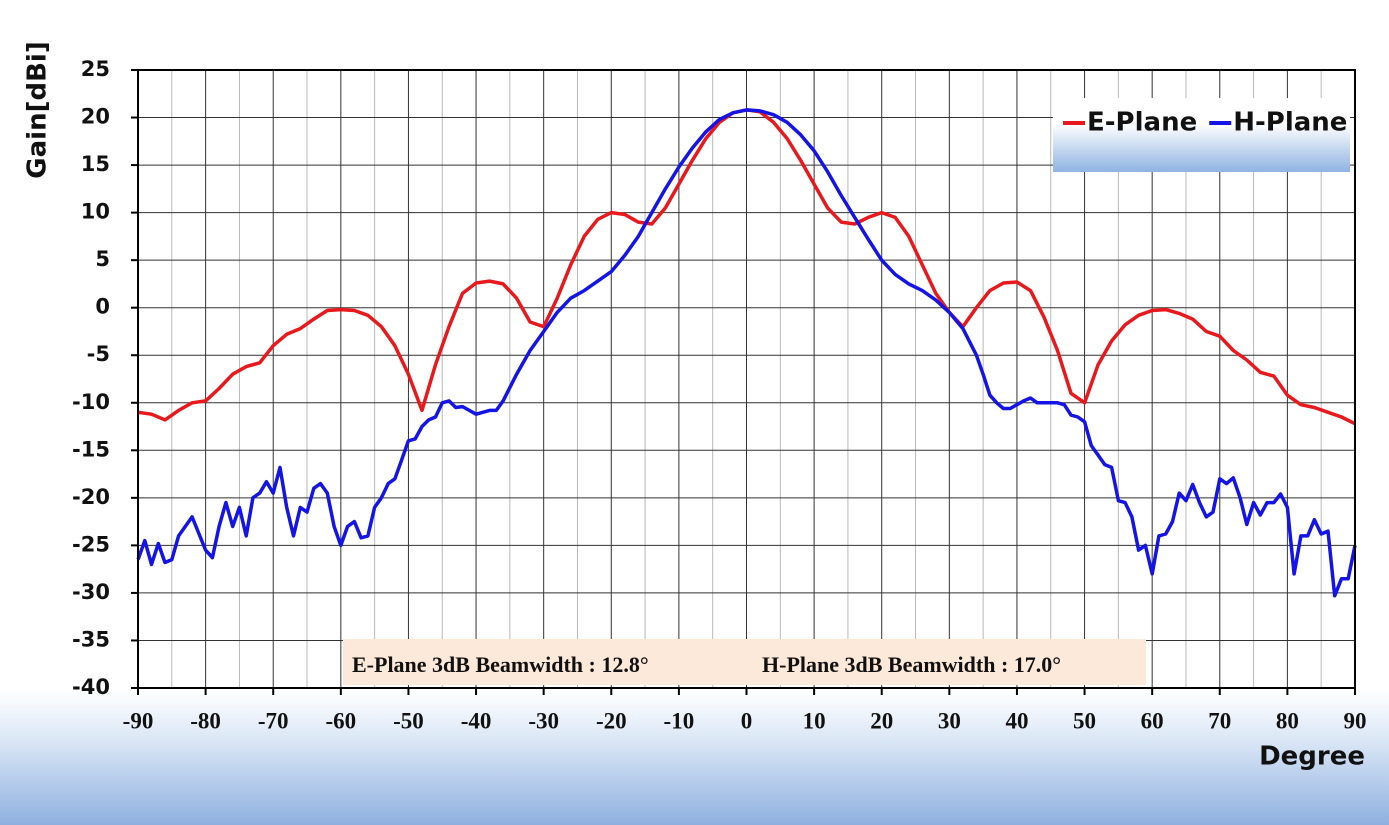  Describe the element at coordinates (205, 720) in the screenshot. I see `x-tick-label: -80` at that location.